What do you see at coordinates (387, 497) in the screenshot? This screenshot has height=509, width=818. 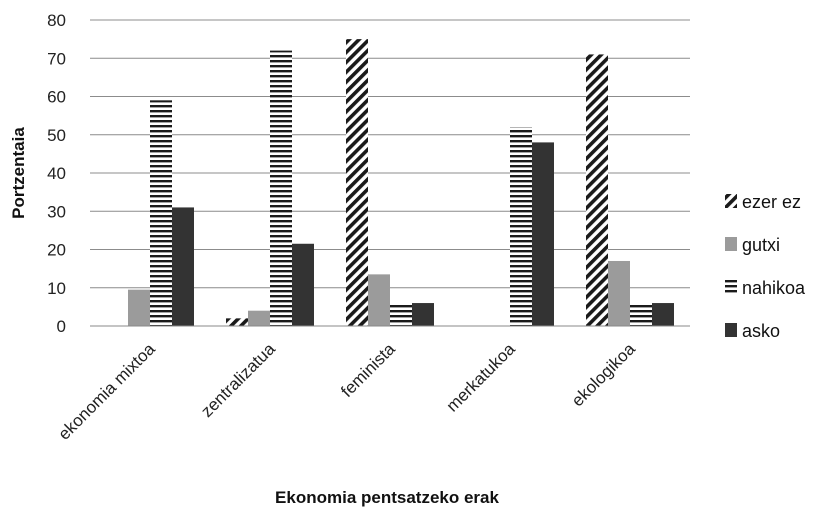 I see `x-axis-title: Ekonomia pentsatzeko erak` at bounding box center [387, 497].